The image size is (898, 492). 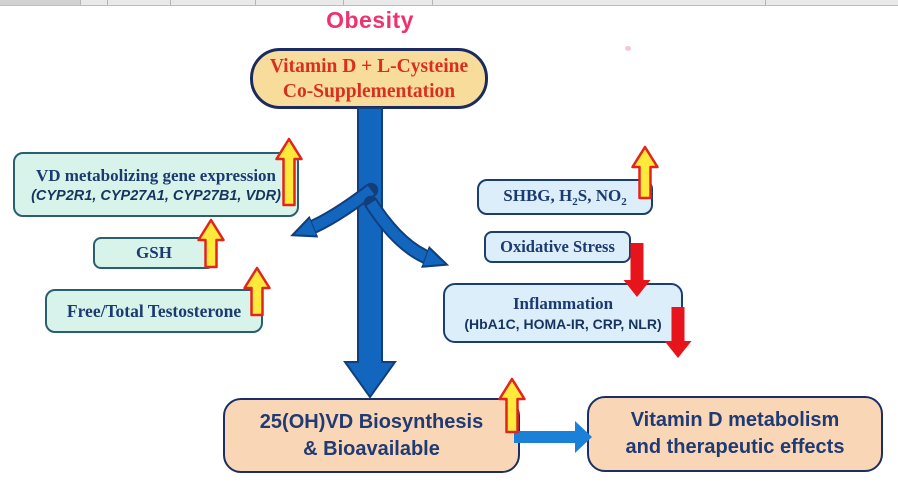 I want to click on top-edge-segment, so click(x=40, y=2).